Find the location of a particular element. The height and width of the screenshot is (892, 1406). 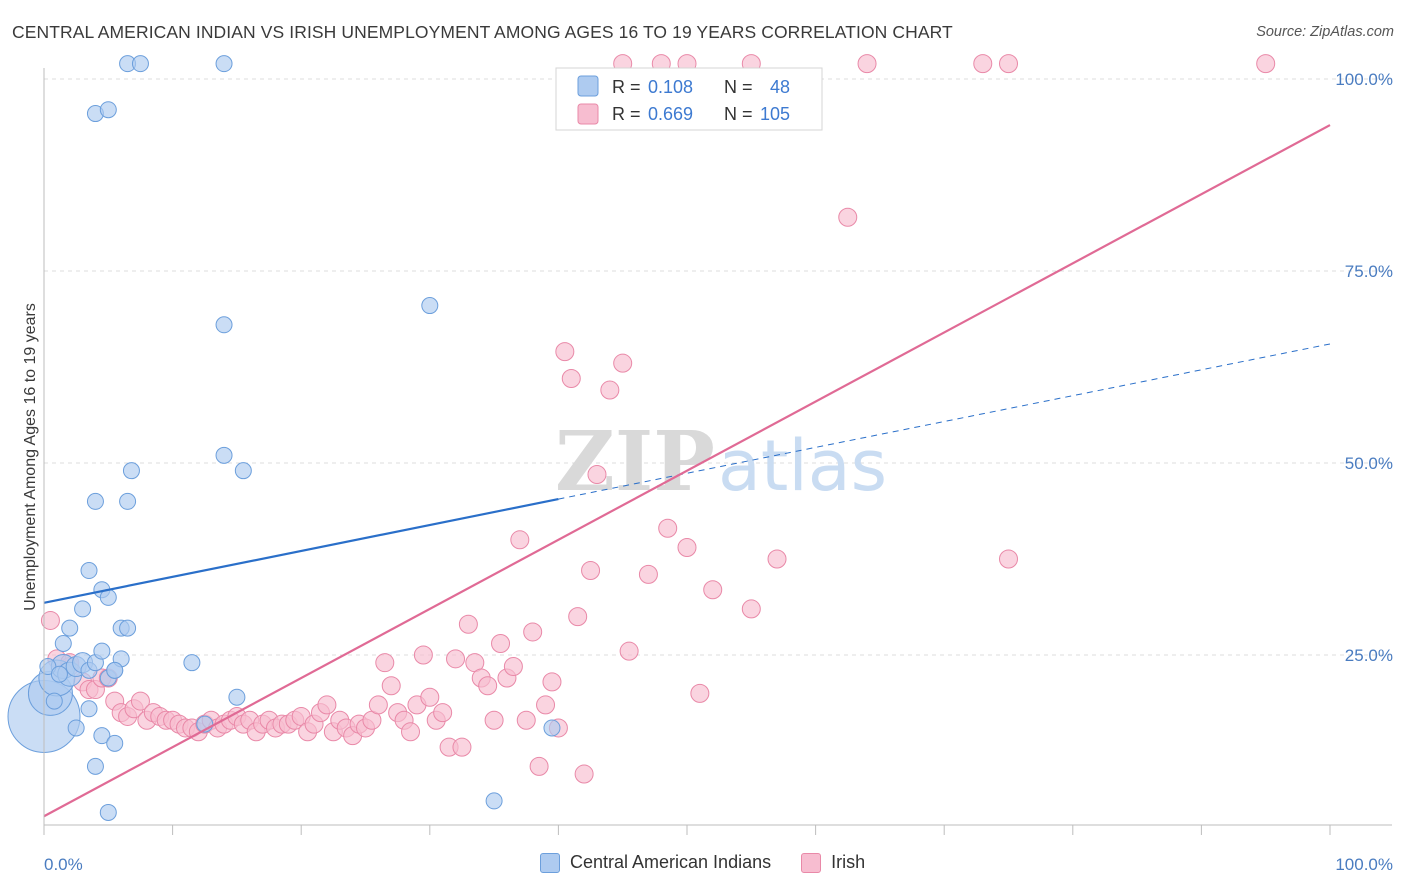

legend-n-label-2: N = is located at coordinates (738, 114).